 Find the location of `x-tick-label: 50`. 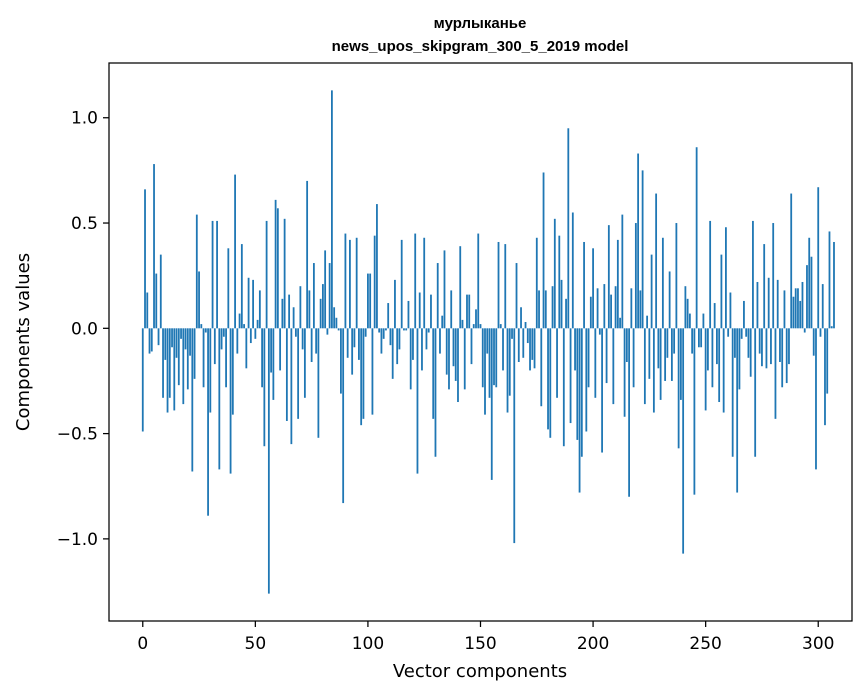

x-tick-label: 50 is located at coordinates (256, 644).